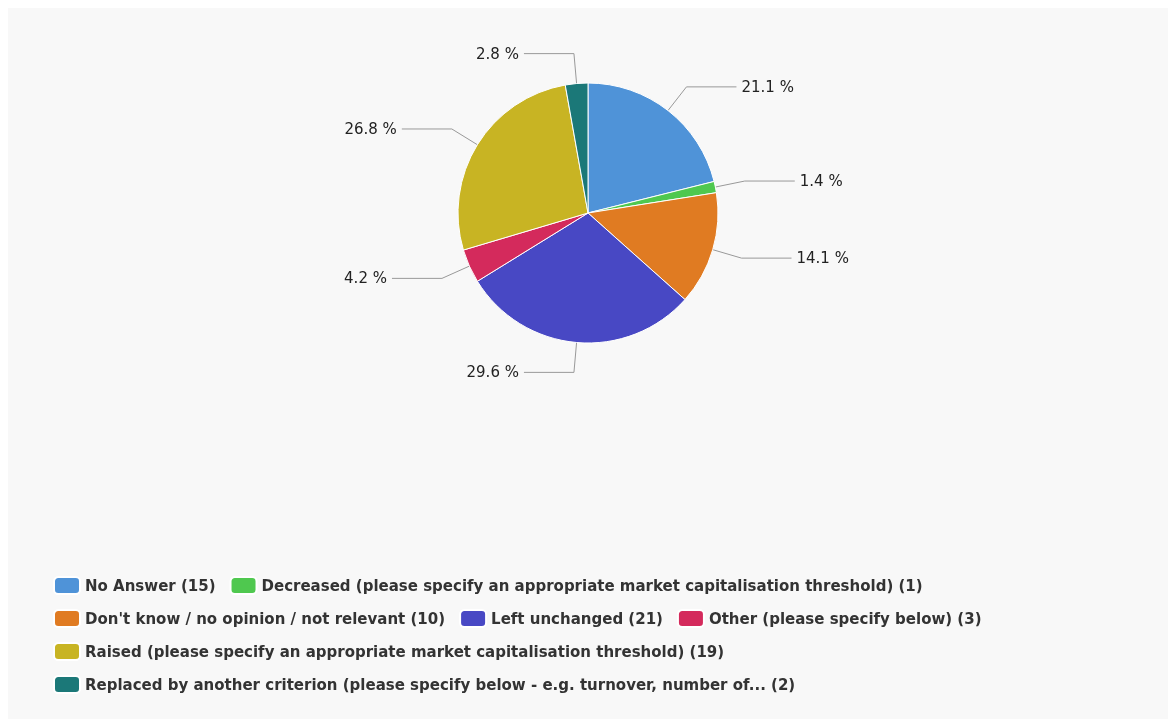 The image size is (1176, 727). Describe the element at coordinates (822, 258) in the screenshot. I see `data-label: 14.1 %` at that location.